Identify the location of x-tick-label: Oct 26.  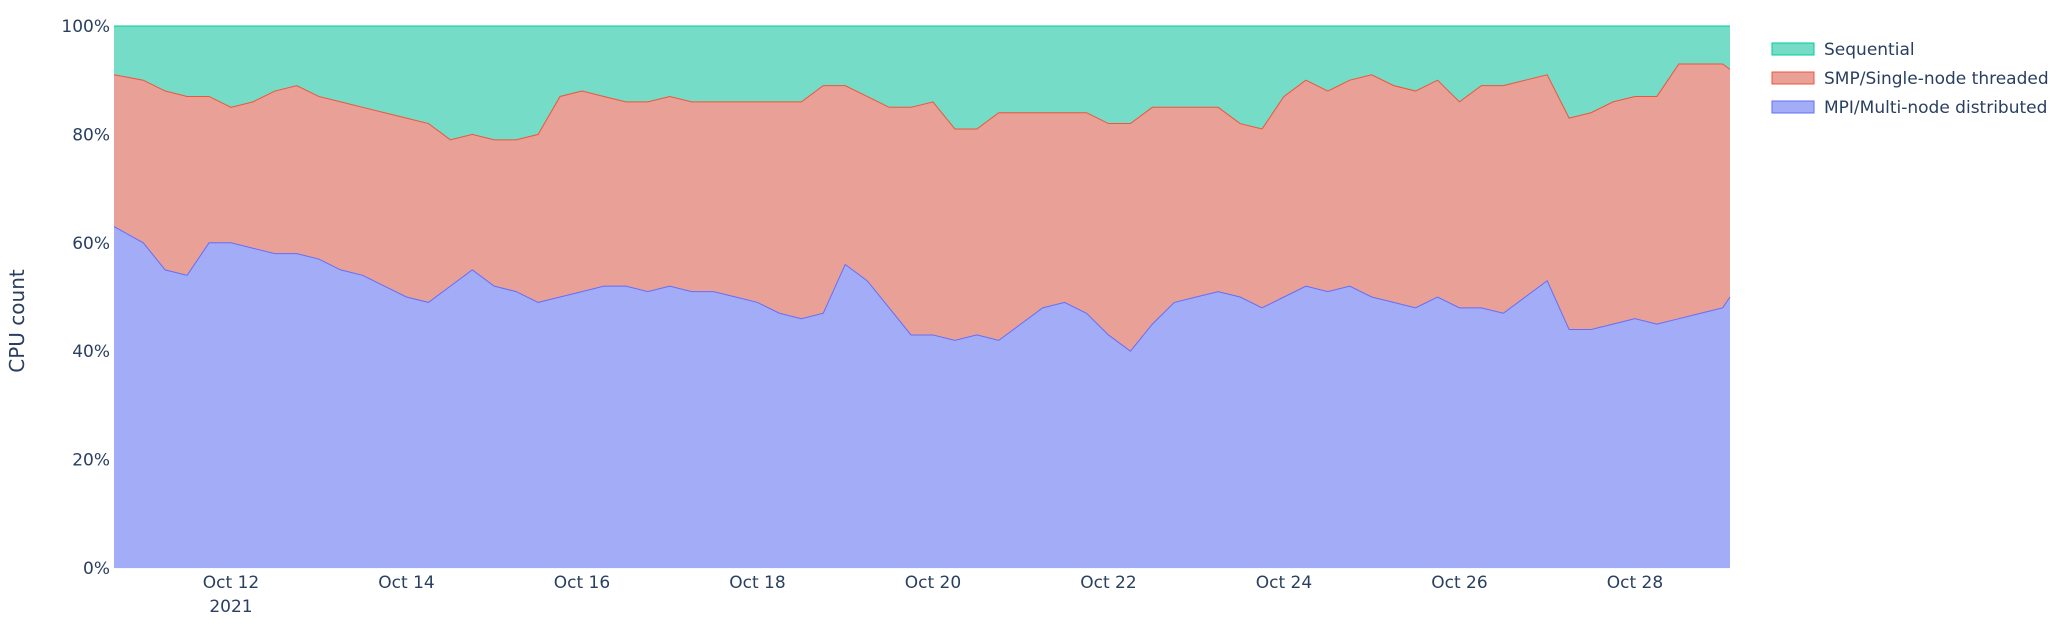
(1459, 583).